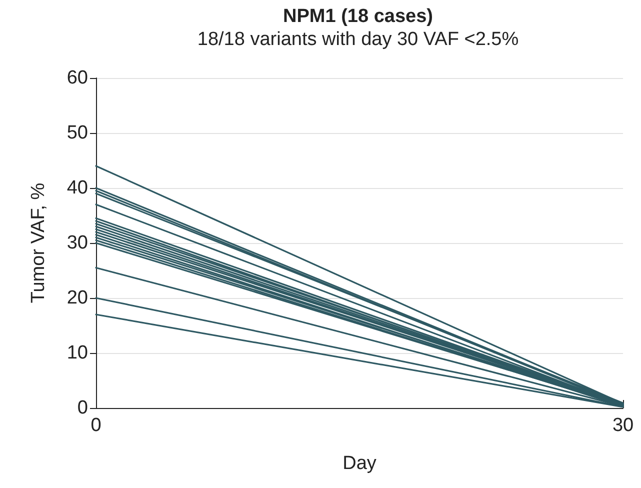  Describe the element at coordinates (359, 463) in the screenshot. I see `x-axis-title: Day` at that location.